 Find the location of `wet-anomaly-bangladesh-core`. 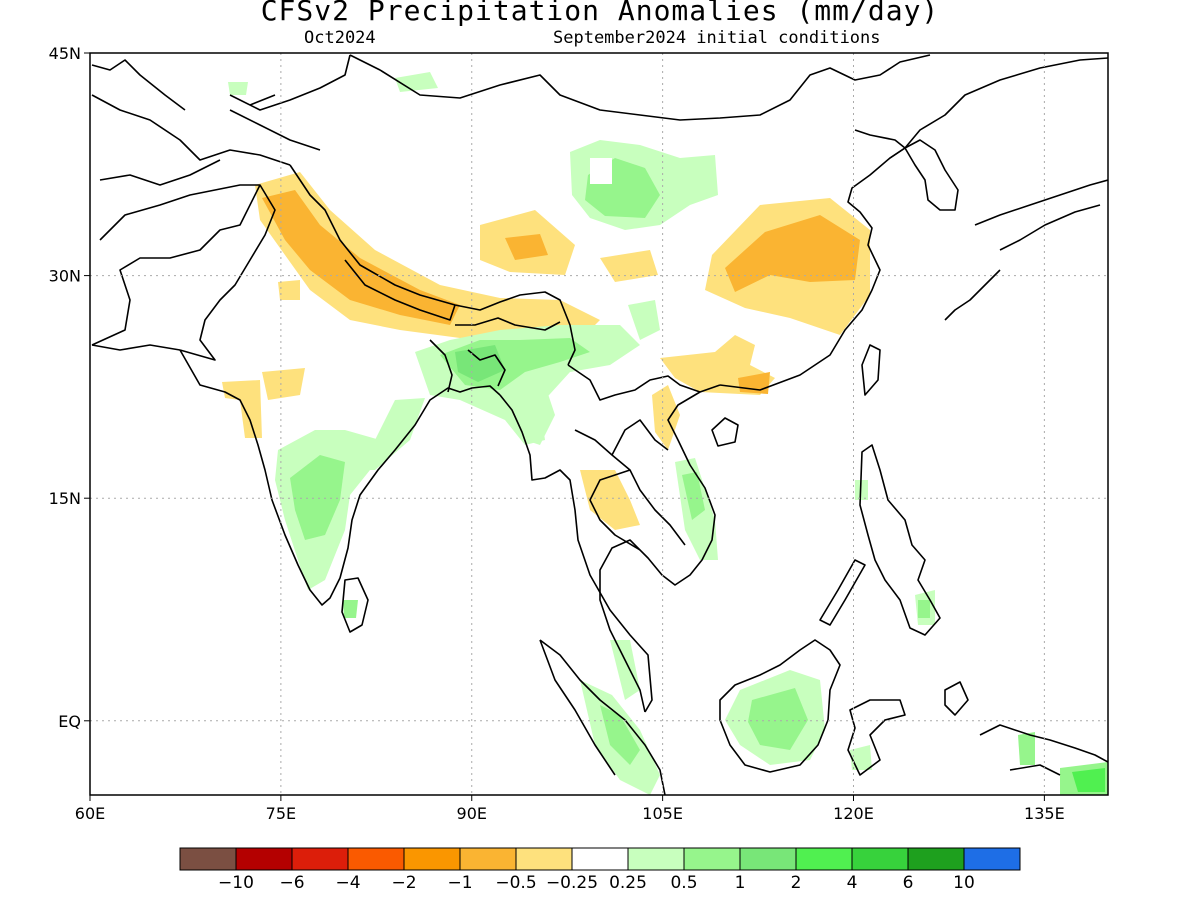

wet-anomaly-bangladesh-core is located at coordinates (480, 363).